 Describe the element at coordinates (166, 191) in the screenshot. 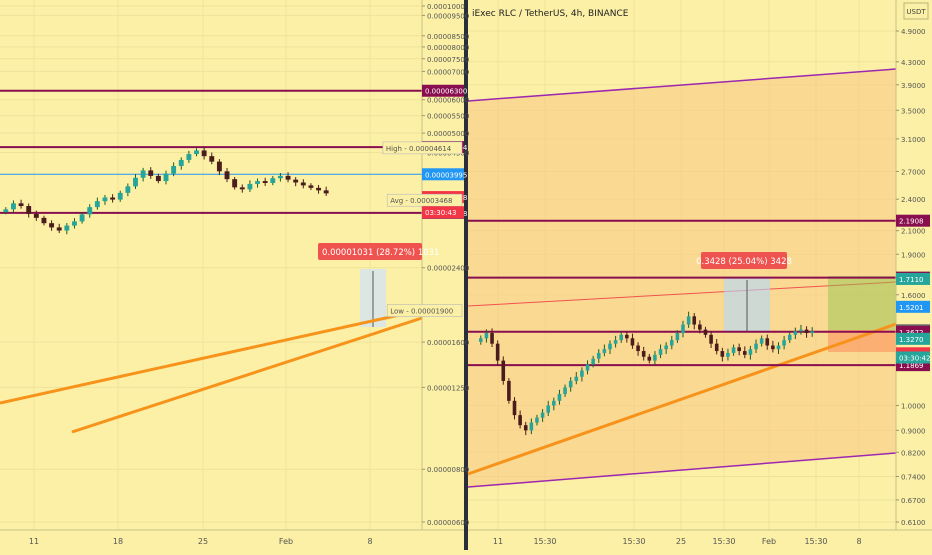

I see `left-candles` at that location.